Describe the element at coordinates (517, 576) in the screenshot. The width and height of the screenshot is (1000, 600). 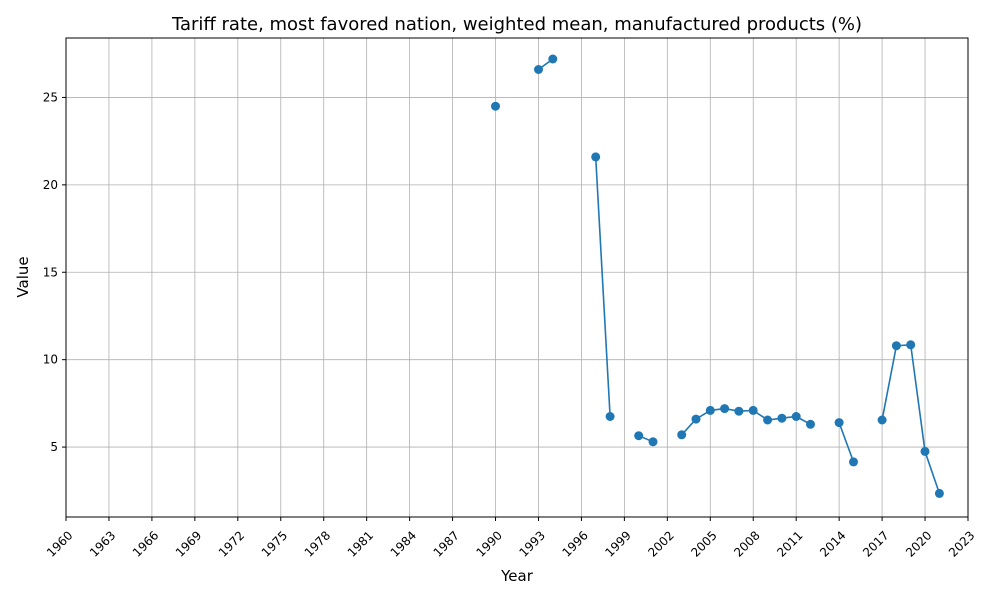
I see `x-axis-label: Year` at that location.